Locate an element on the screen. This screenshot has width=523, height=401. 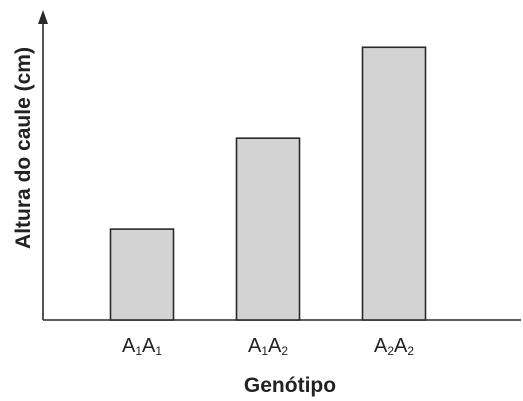
x-tick-label-3: A2A2 is located at coordinates (394, 346).